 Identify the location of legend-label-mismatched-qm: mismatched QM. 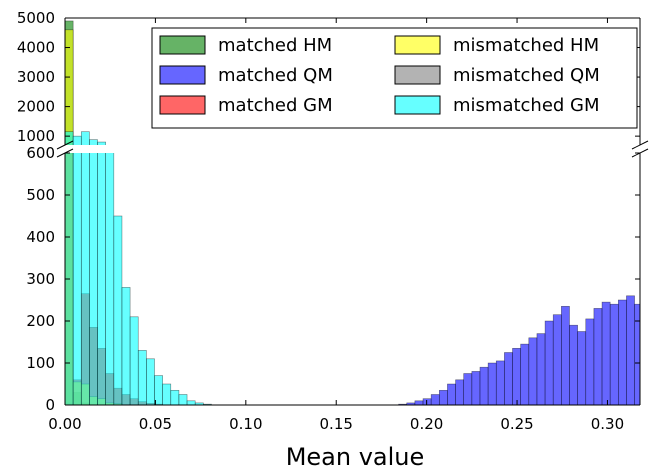
(526, 75).